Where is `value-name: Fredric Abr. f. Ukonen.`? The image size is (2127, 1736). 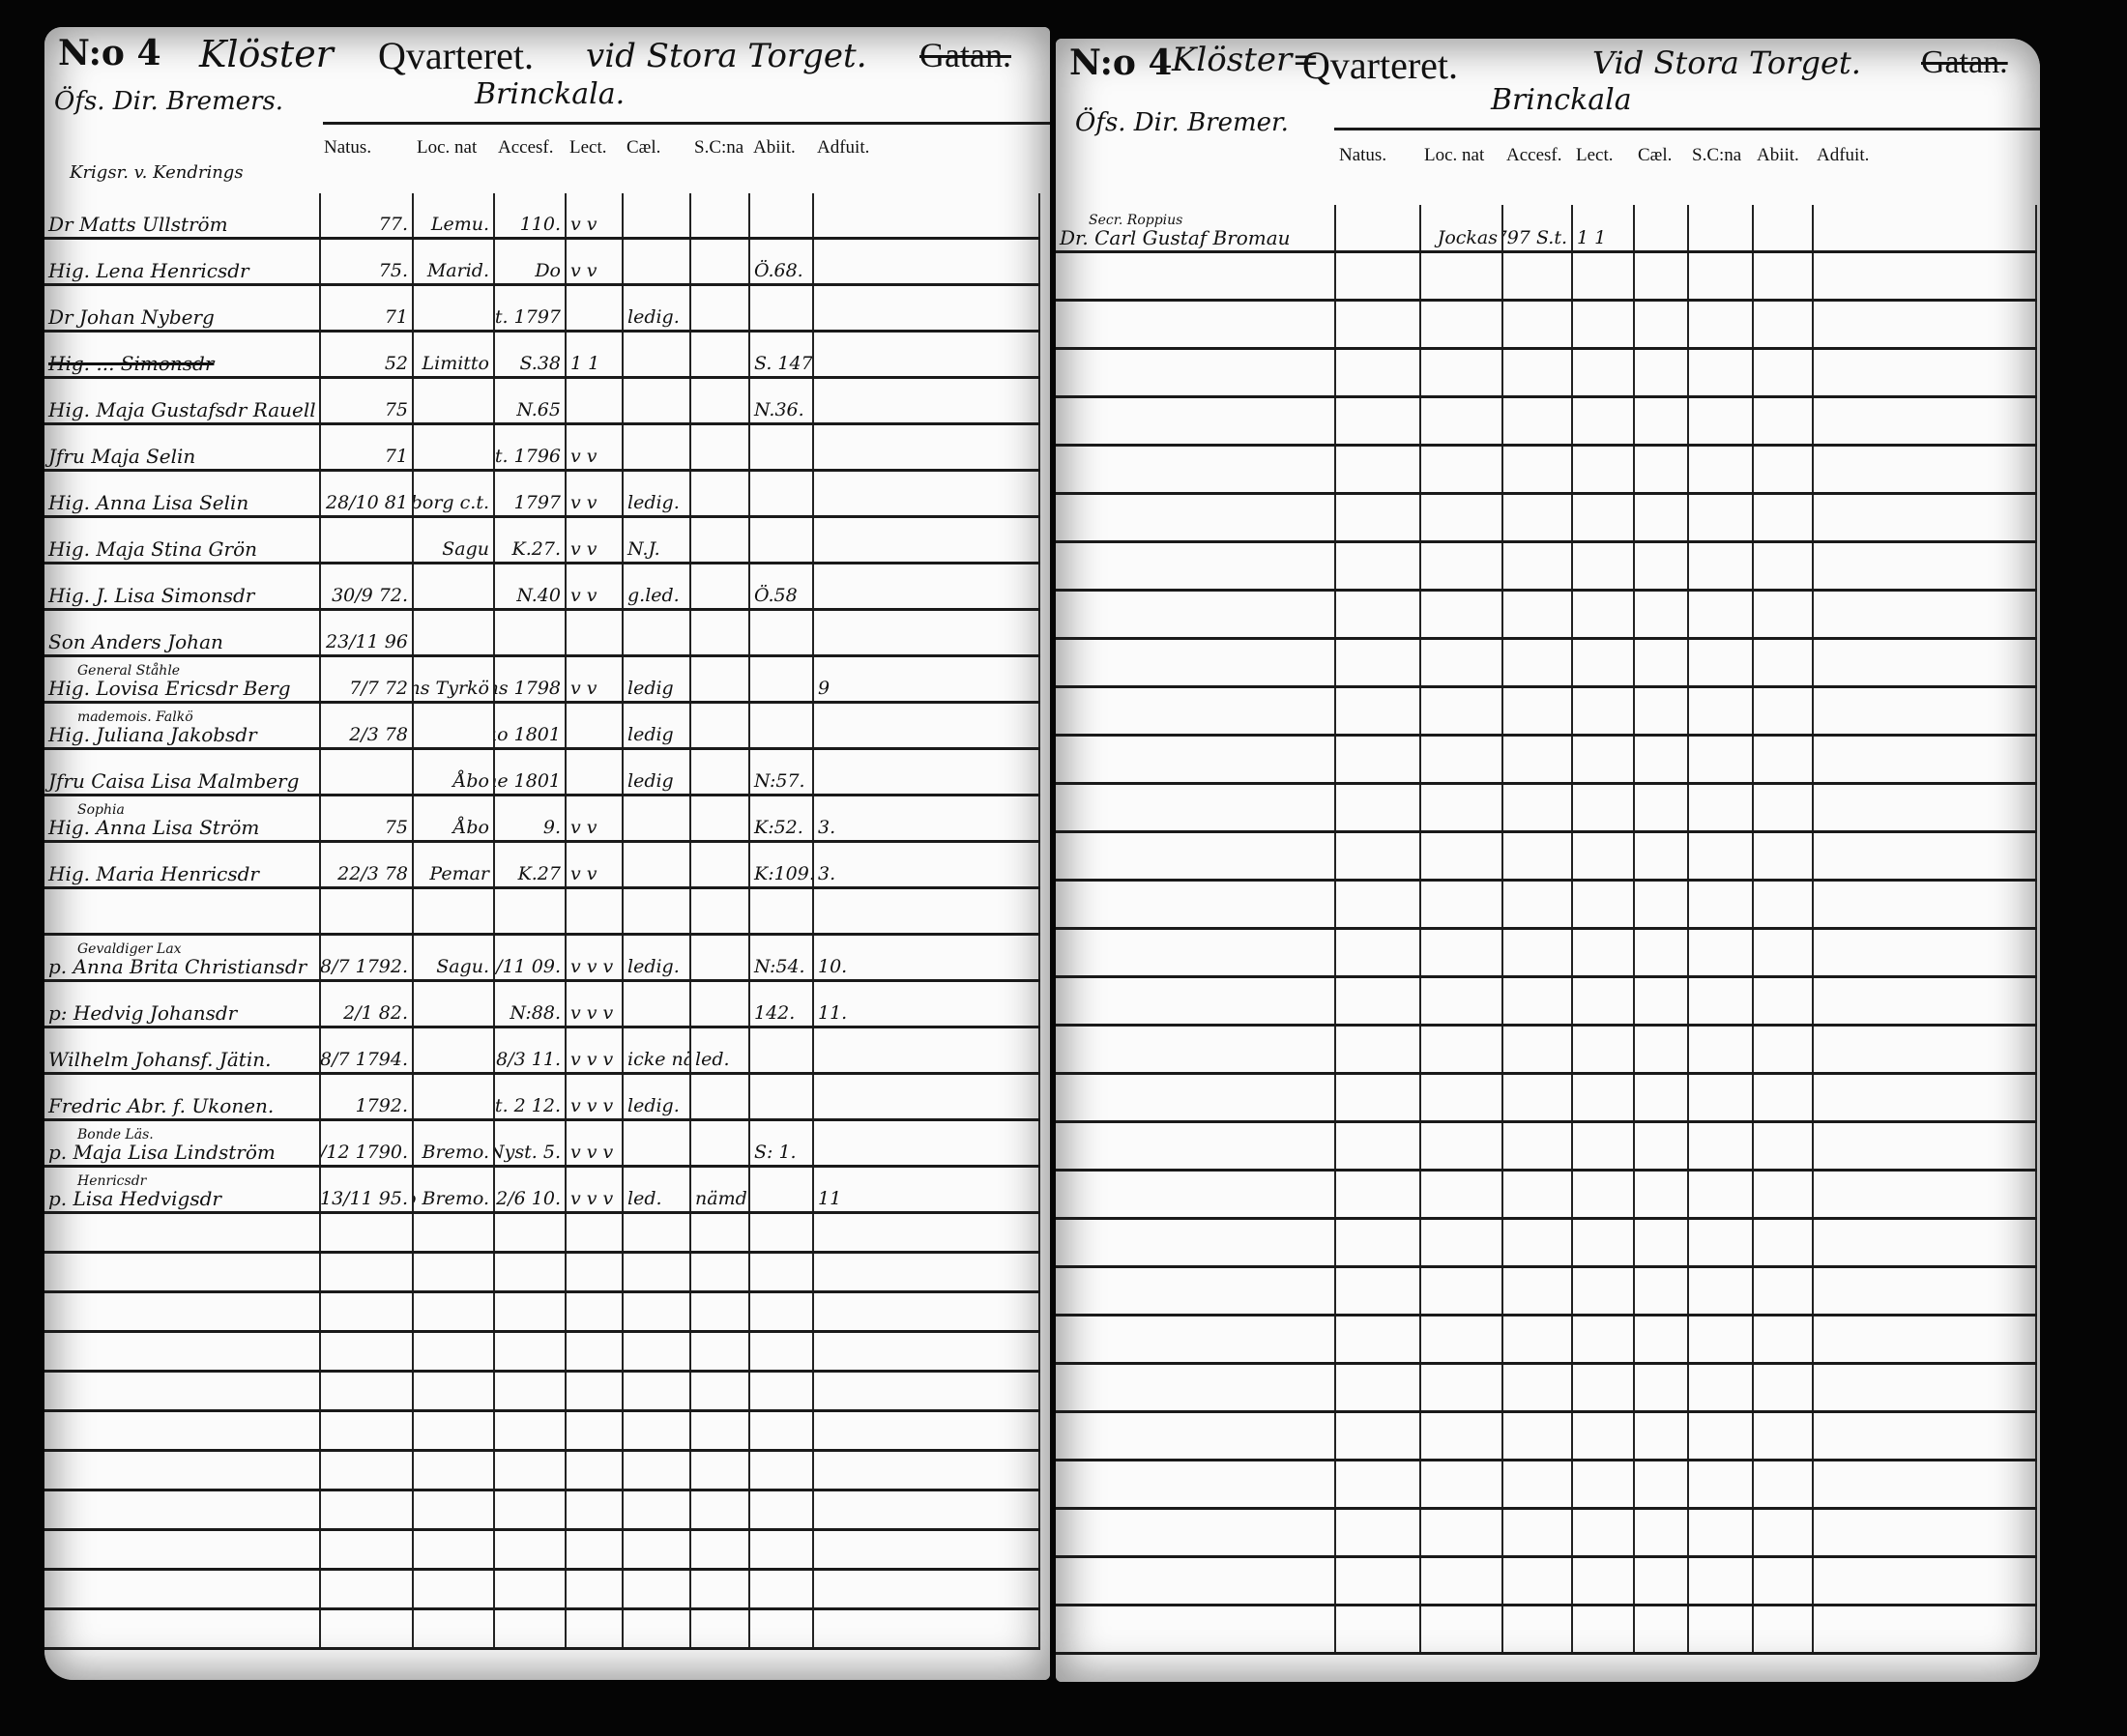
value-name: Fredric Abr. f. Ukonen. is located at coordinates (161, 1105).